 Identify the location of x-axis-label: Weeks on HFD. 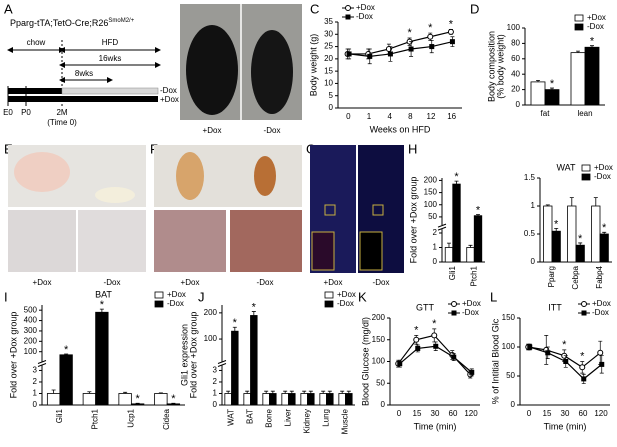
(400, 129).